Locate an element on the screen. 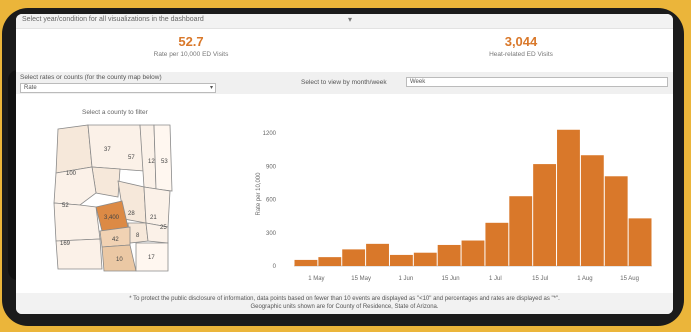  period-dropdown: Week is located at coordinates (537, 82).